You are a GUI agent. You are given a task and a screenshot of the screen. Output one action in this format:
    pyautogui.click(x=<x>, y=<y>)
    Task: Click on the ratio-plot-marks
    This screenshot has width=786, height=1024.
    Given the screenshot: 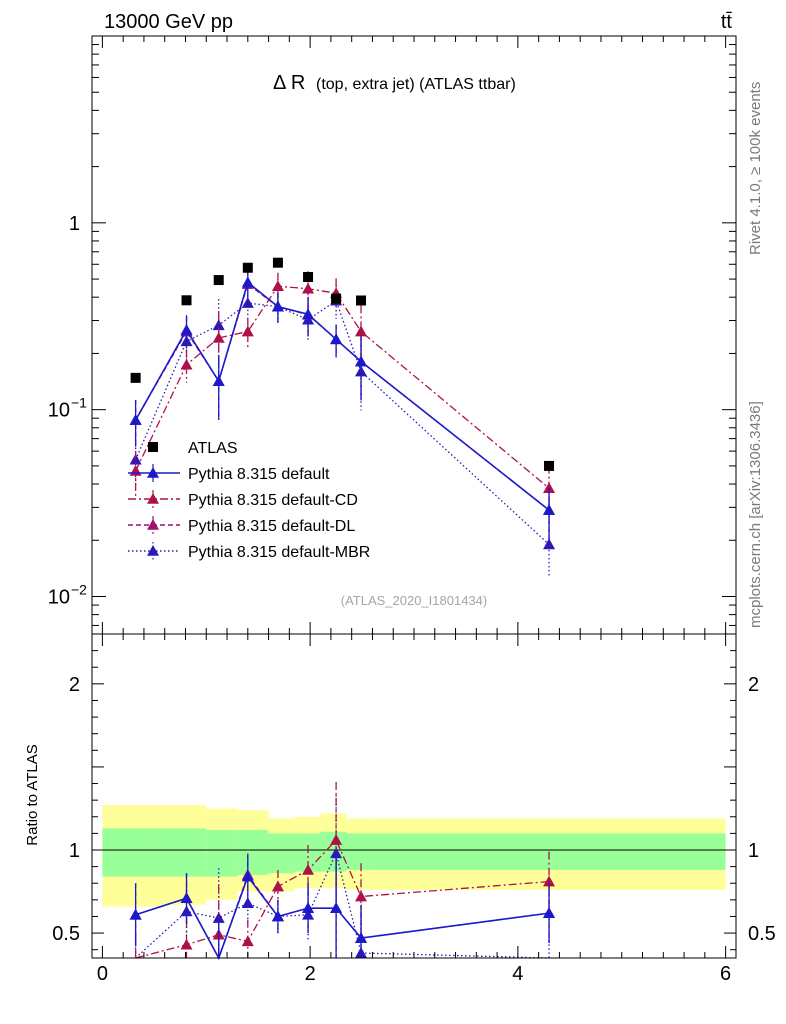 What is the action you would take?
    pyautogui.click(x=342, y=870)
    